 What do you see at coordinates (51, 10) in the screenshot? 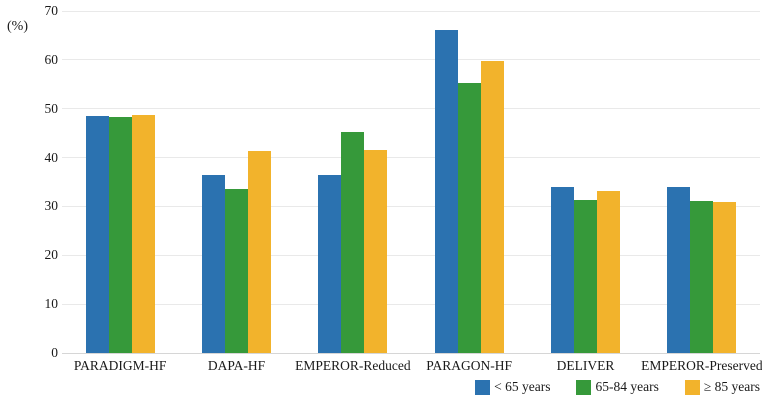
I see `y-tick-label-70: 70` at bounding box center [51, 10].